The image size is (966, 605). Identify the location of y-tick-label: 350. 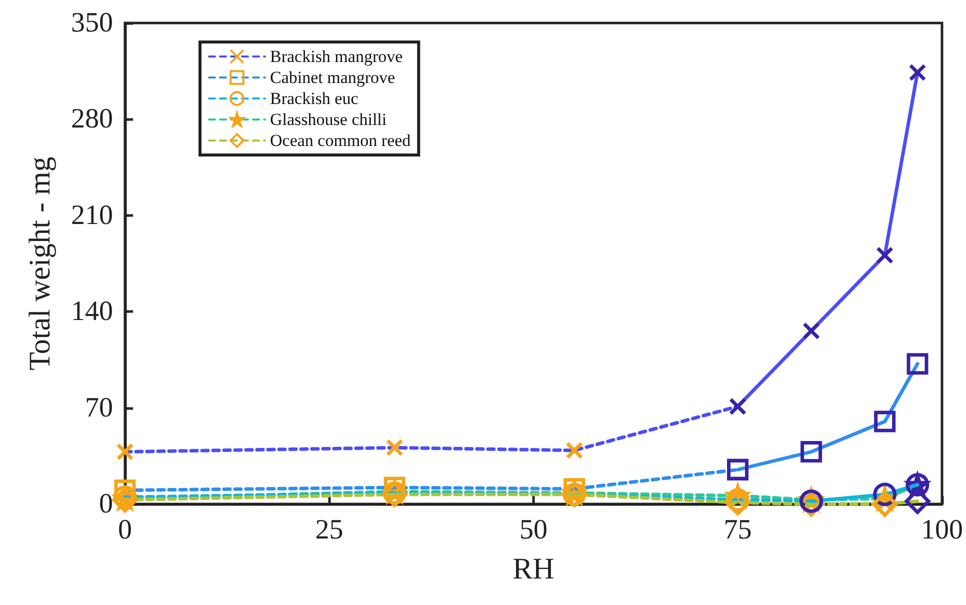
(92, 23).